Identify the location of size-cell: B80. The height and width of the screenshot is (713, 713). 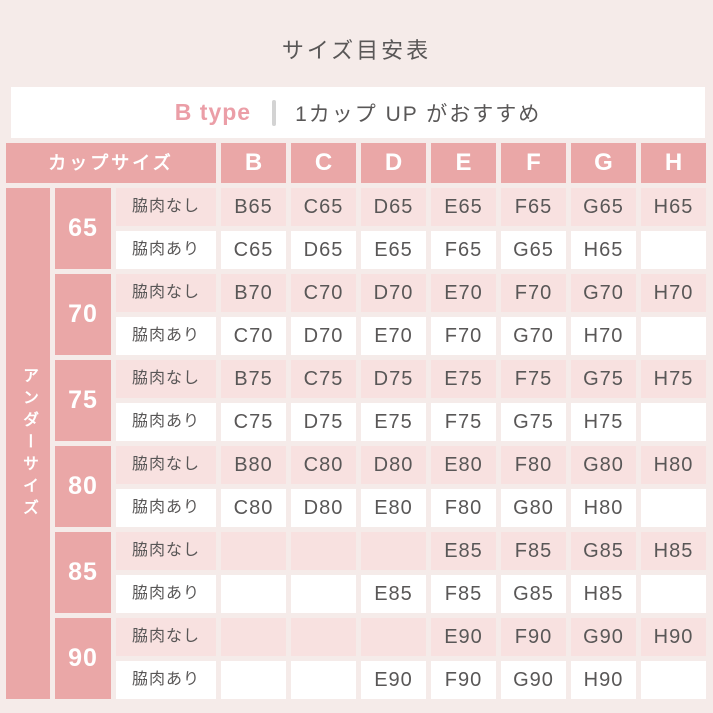
(253, 465).